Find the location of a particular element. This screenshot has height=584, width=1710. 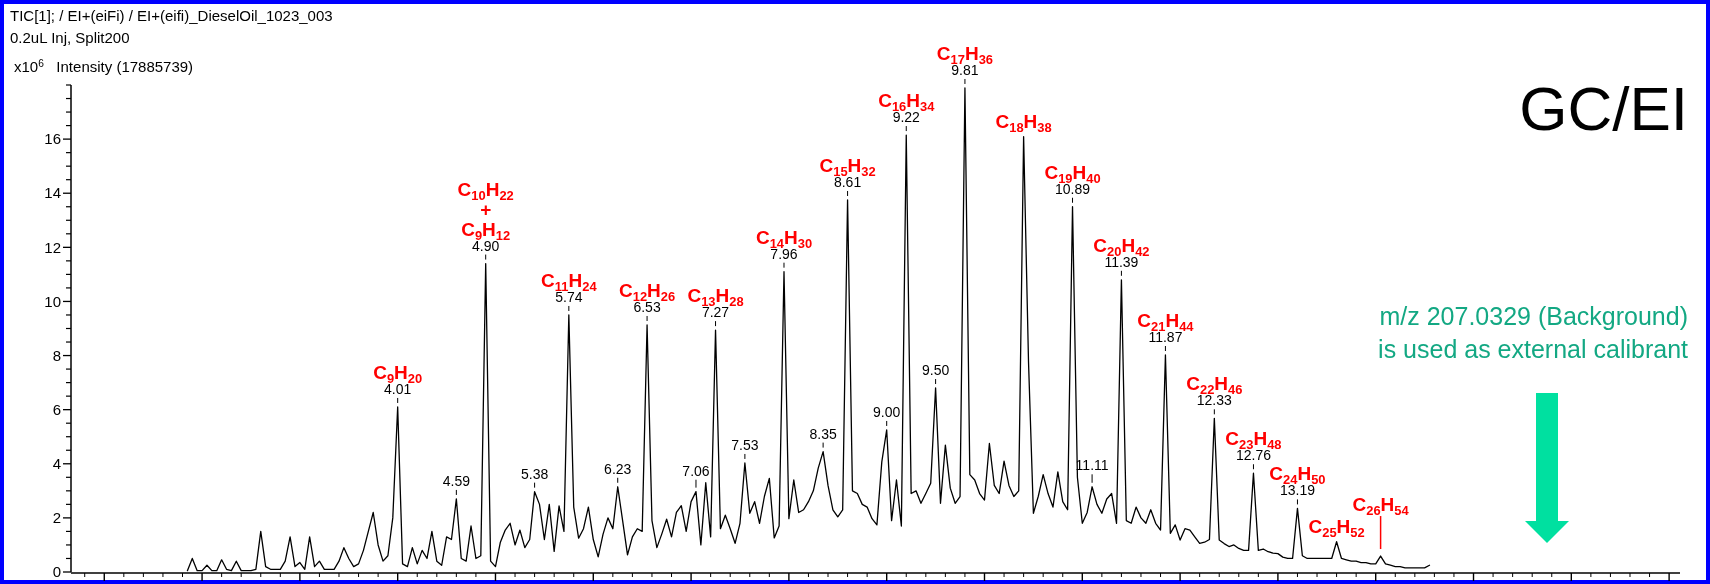

data-label: C$_{12}$H$_{26}$ 6.53 is located at coordinates (647, 297).